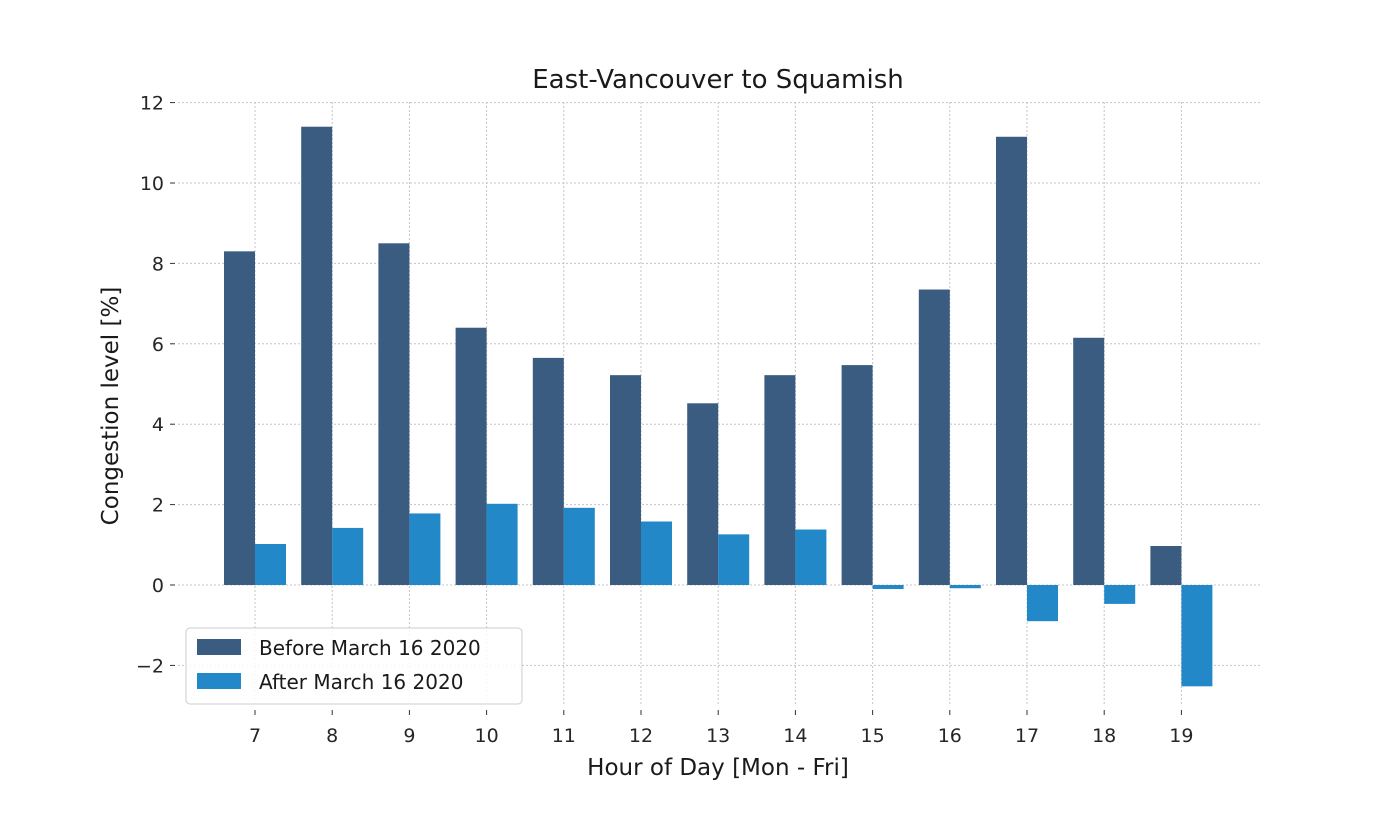  I want to click on x-tick-label: 15, so click(873, 736).